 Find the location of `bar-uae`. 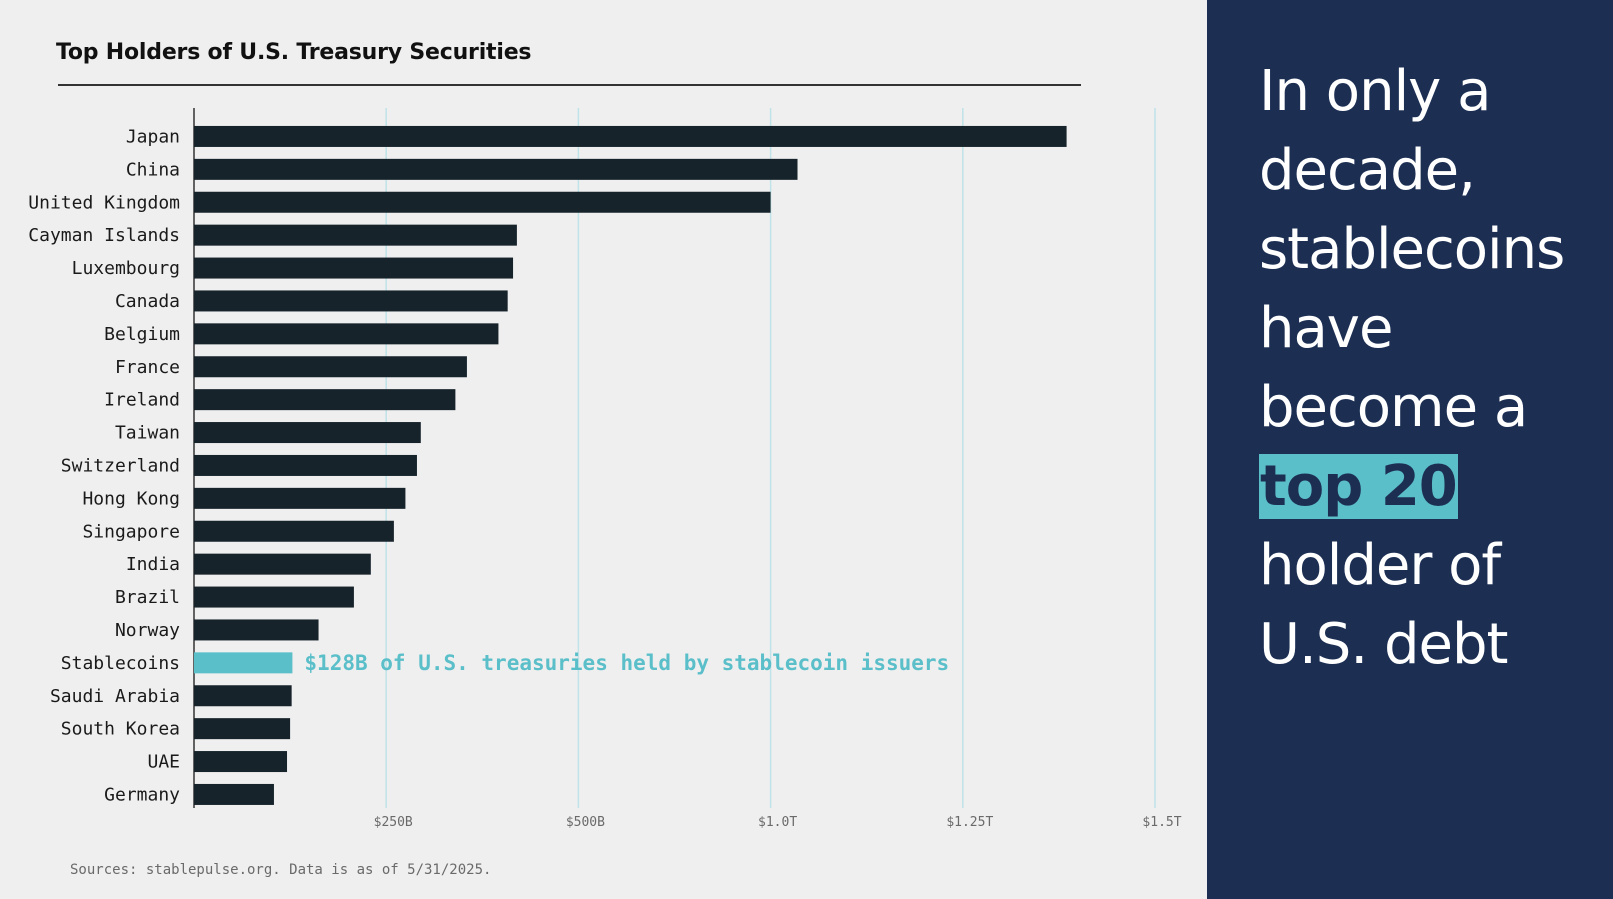

bar-uae is located at coordinates (241, 762).